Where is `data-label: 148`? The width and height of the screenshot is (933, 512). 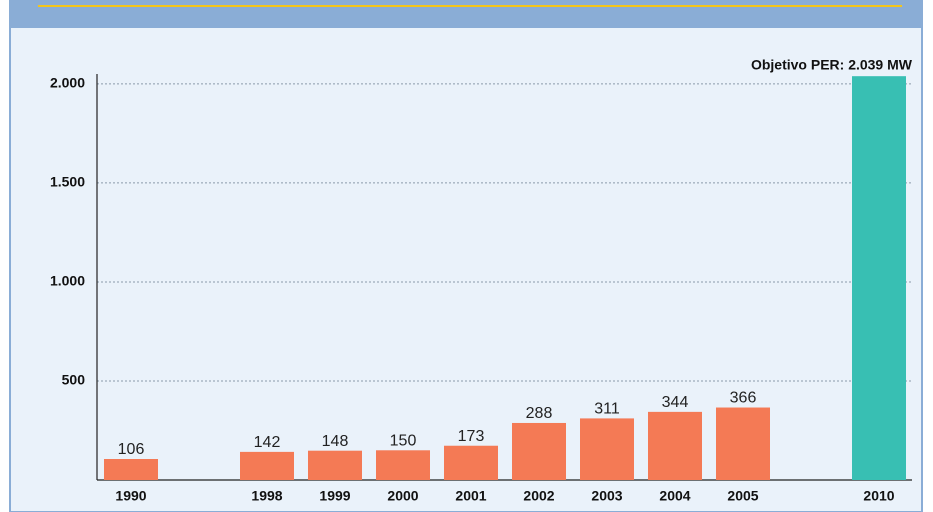
data-label: 148 is located at coordinates (335, 441).